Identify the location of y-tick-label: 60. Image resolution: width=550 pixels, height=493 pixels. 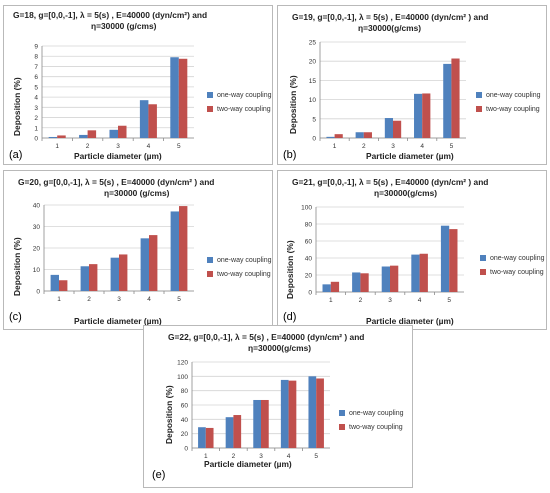
(185, 406).